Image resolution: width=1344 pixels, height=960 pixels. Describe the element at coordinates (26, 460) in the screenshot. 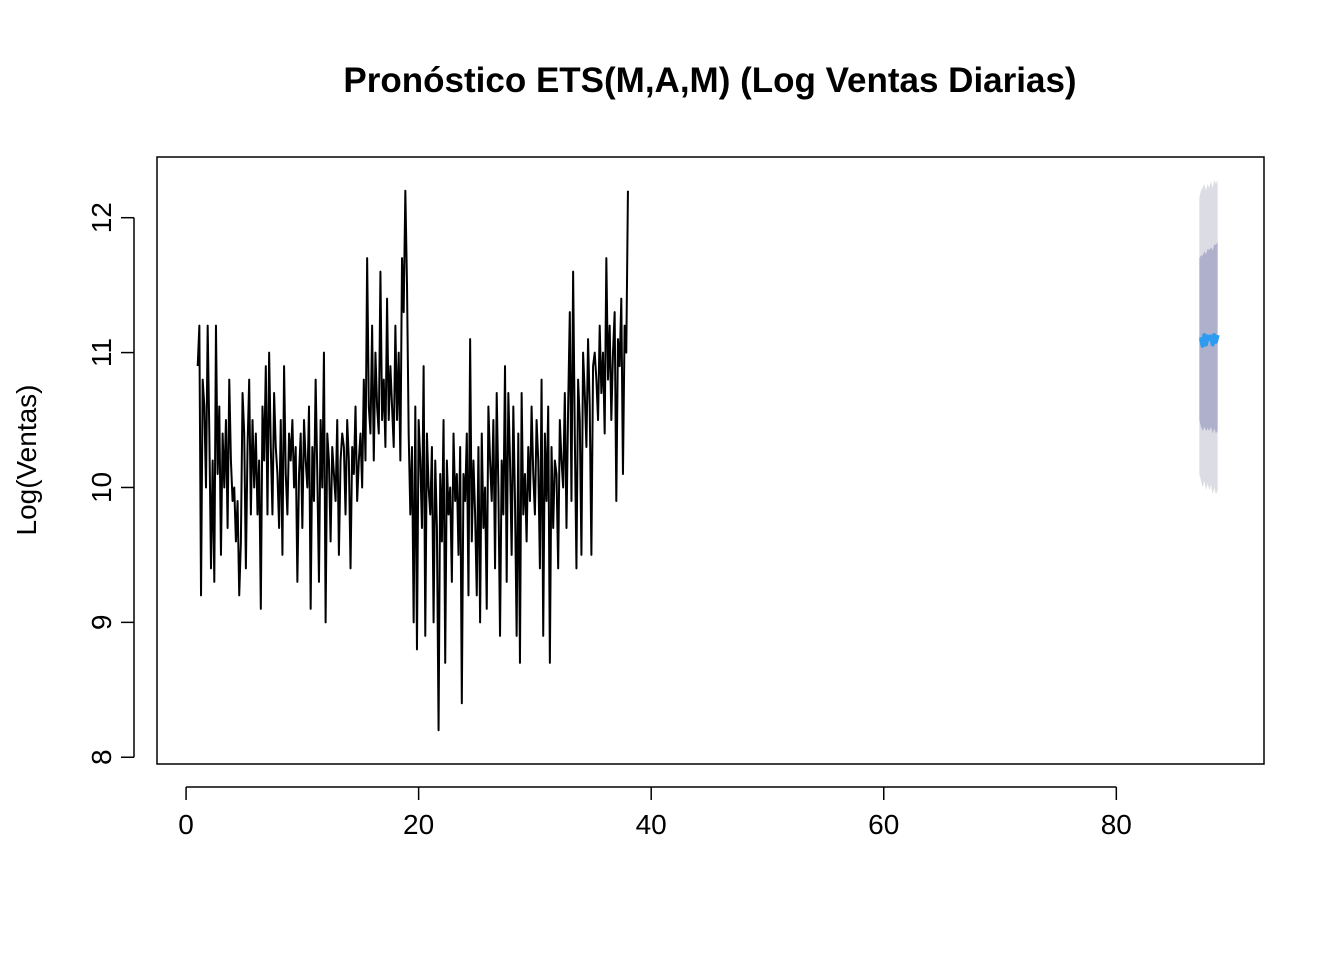

I see `y-axis-label: Log(Ventas)` at that location.